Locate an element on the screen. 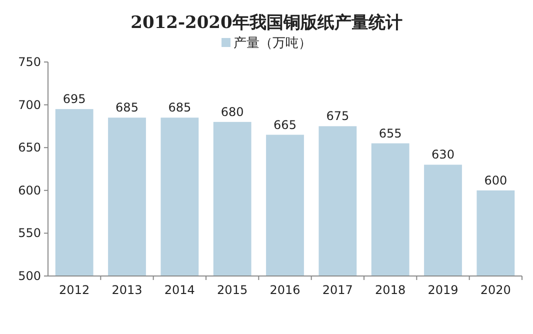  data-label: 695 is located at coordinates (74, 99).